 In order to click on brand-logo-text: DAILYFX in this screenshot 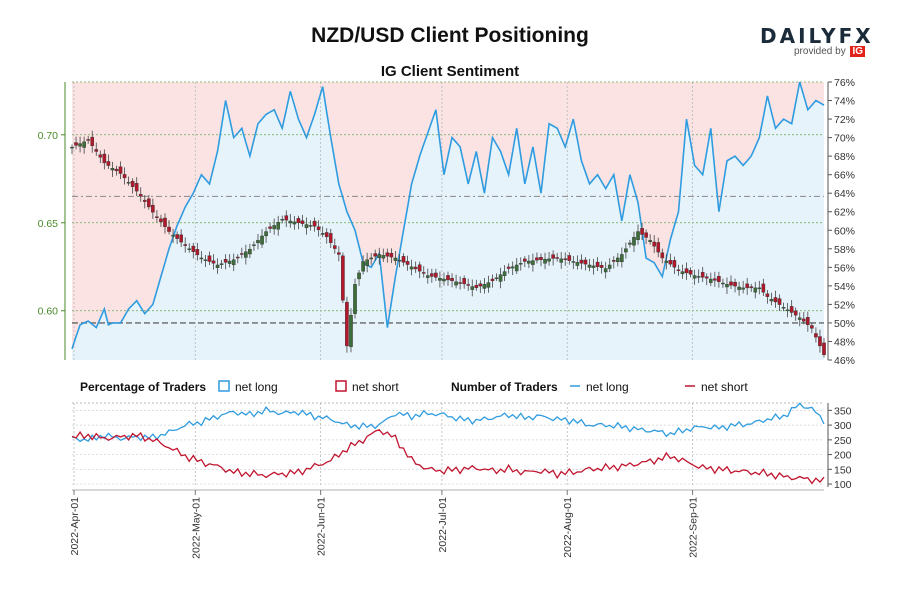, I will do `click(817, 36)`.